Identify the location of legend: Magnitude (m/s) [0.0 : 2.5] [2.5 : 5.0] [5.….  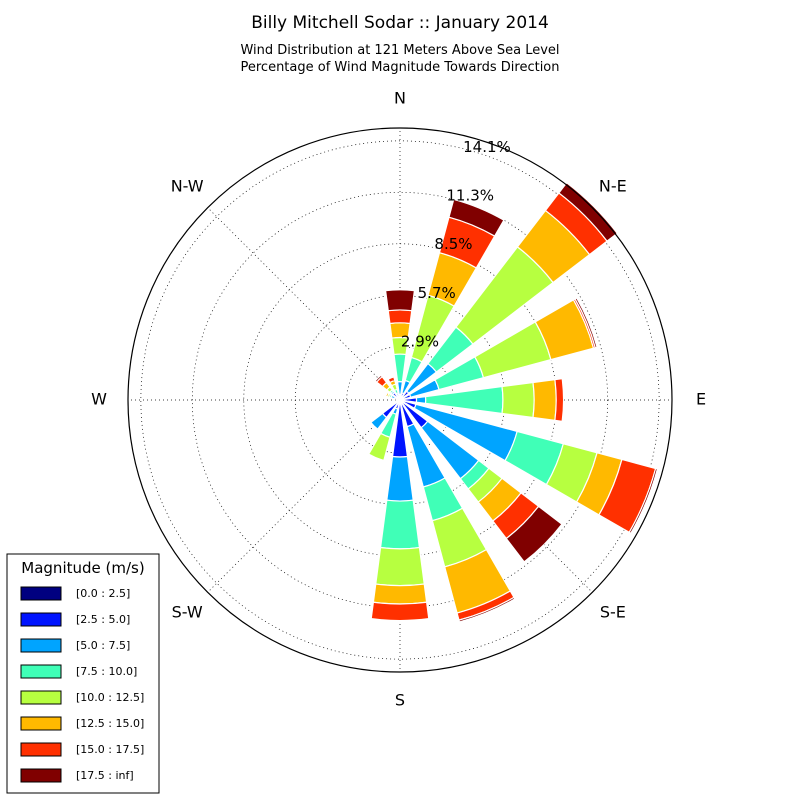
(83, 673).